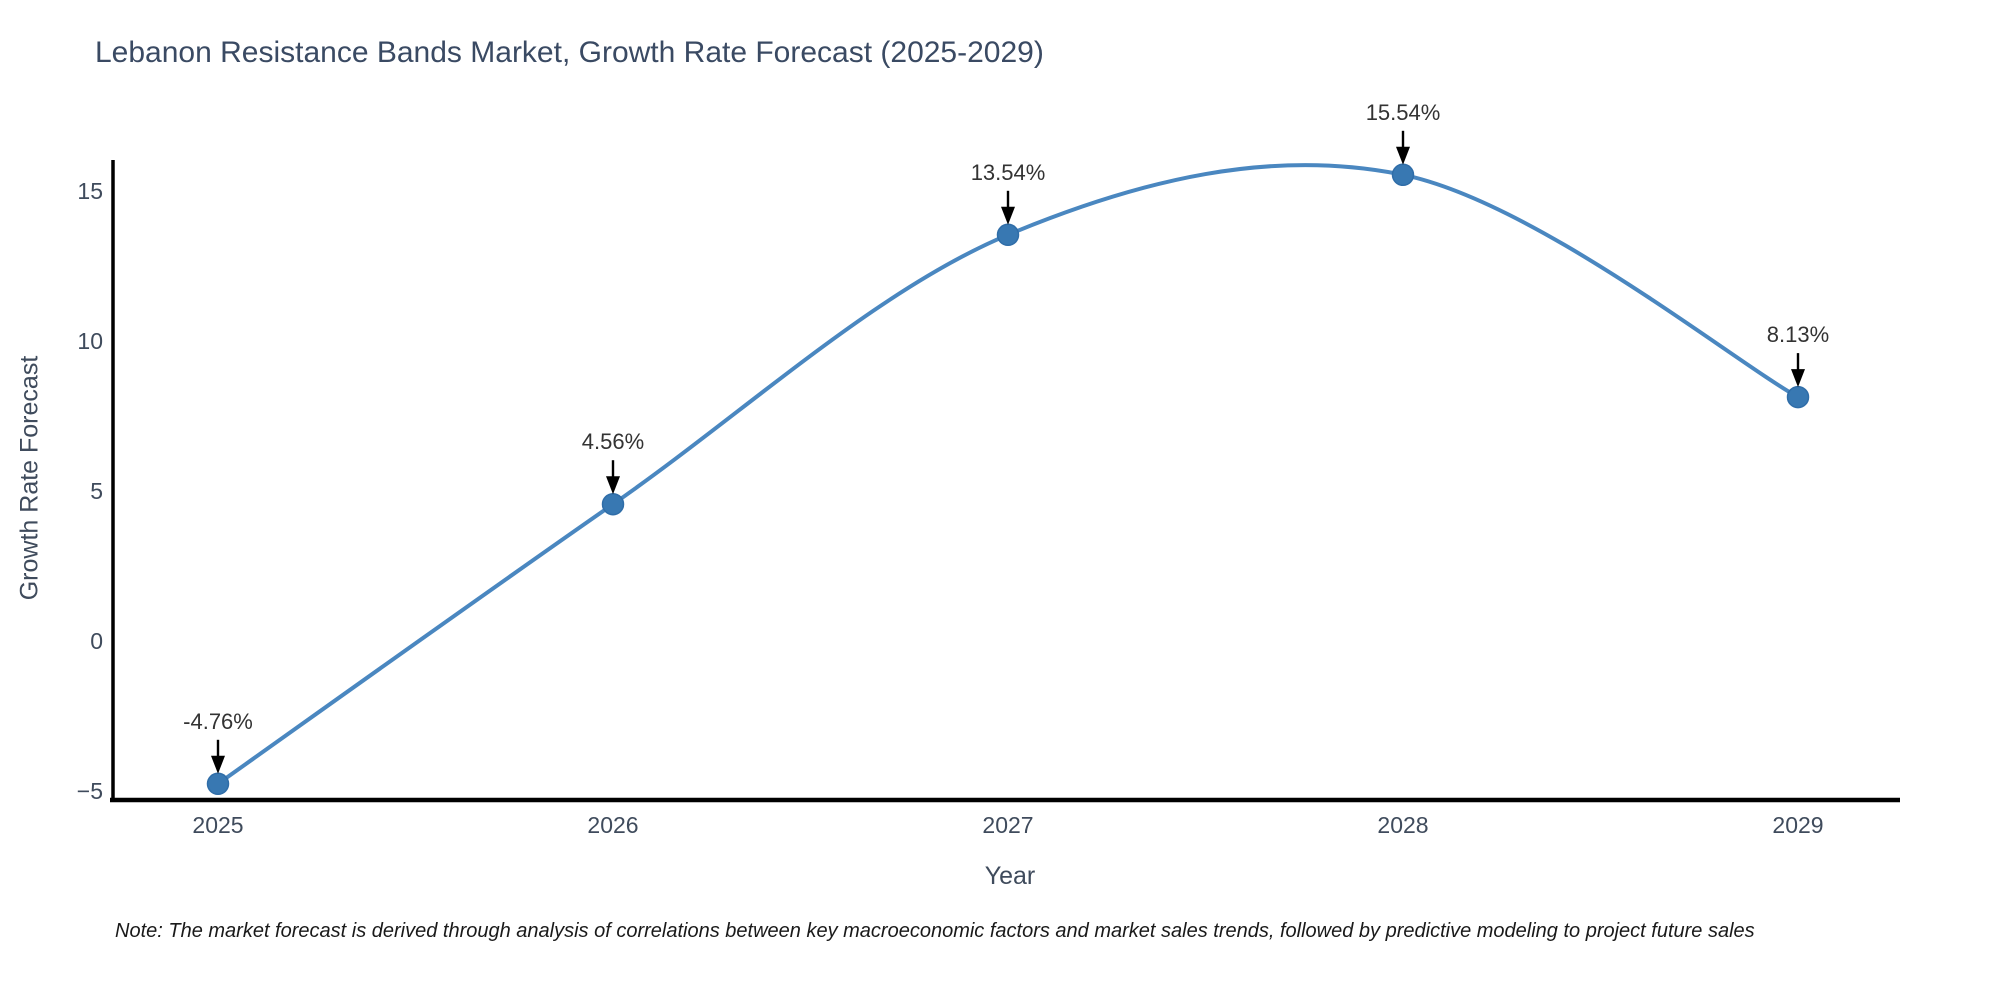 This screenshot has height=1000, width=2000. I want to click on point-annotation-label: 8.13%, so click(1798, 334).